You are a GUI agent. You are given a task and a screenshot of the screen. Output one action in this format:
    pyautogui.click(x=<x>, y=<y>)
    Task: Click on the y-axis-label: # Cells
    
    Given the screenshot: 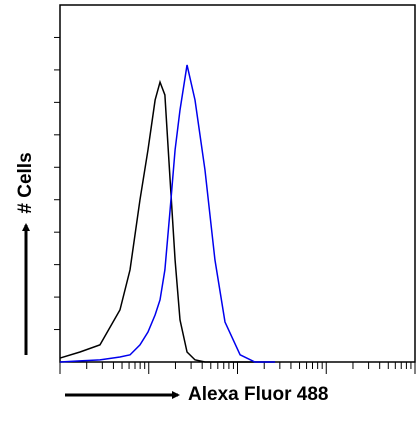 What is the action you would take?
    pyautogui.click(x=25, y=182)
    